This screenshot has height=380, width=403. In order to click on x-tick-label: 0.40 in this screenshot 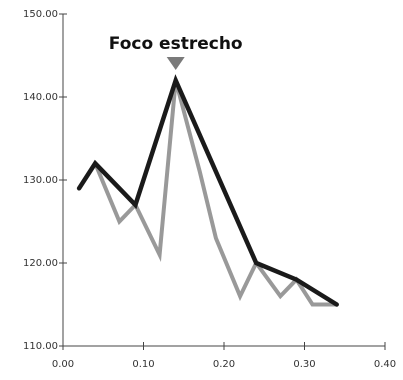, I will do `click(385, 364)`.